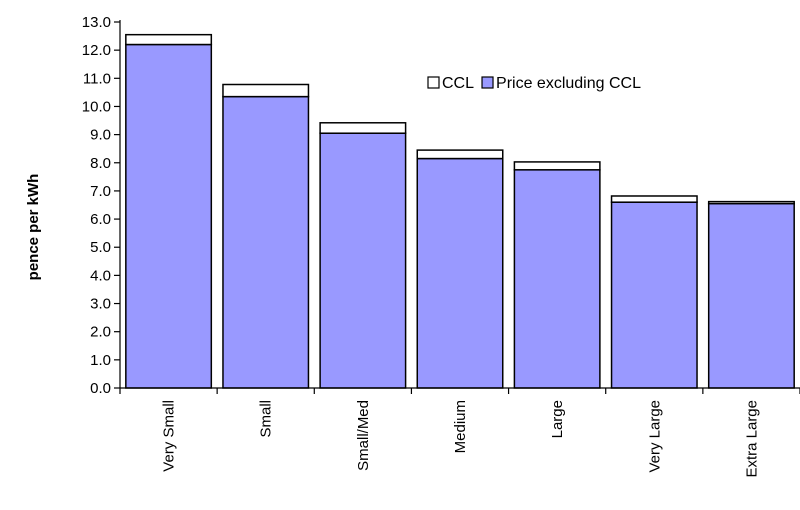  I want to click on x-category-label: Small/Med, so click(363, 435).